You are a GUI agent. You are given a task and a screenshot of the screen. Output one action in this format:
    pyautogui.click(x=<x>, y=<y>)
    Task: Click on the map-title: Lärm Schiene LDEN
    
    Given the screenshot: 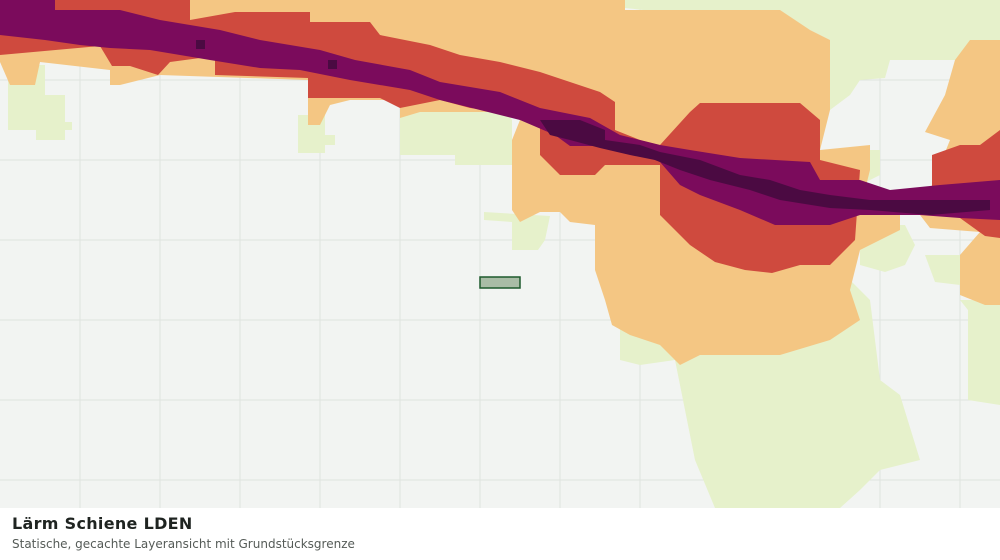 What is the action you would take?
    pyautogui.click(x=102, y=523)
    